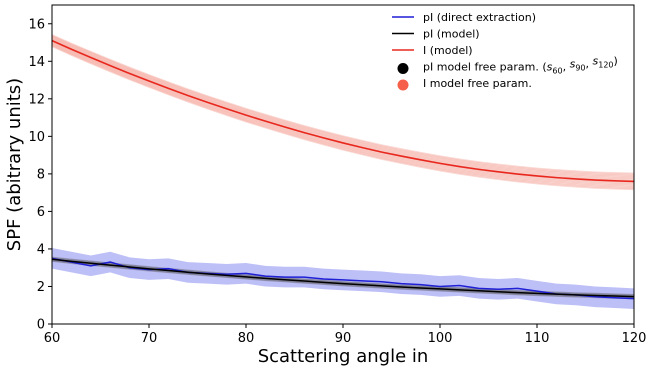 Image resolution: width=646 pixels, height=373 pixels. I want to click on y-tick-label: 4, so click(41, 249).